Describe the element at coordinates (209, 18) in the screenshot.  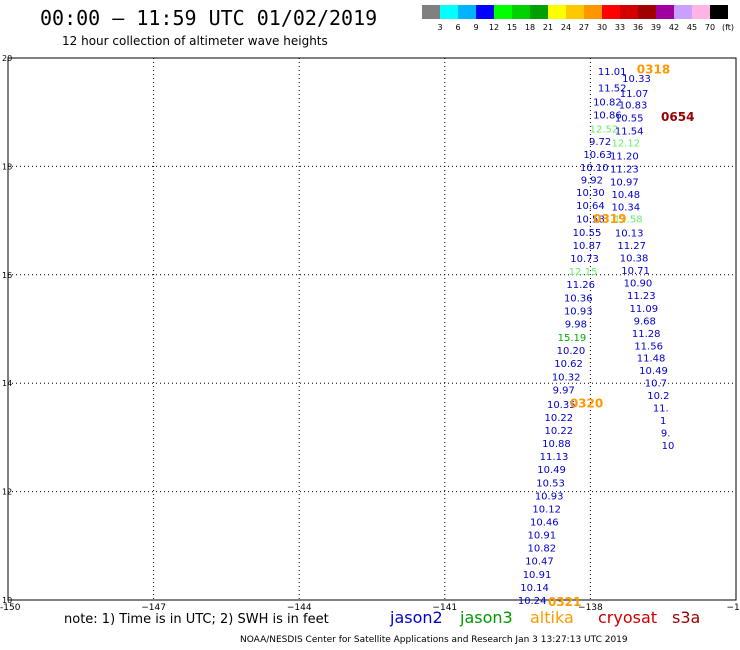
I see `chart-title: 00:00 – 11:59 UTC 01/02/2019` at that location.